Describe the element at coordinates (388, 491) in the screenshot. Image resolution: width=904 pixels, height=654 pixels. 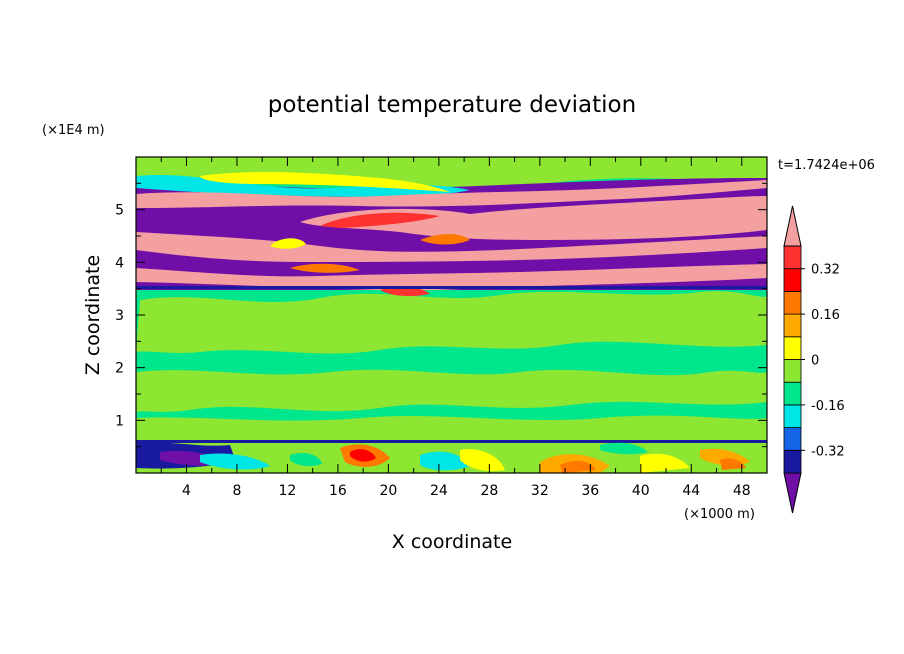
I see `x-tick-label: 20` at that location.